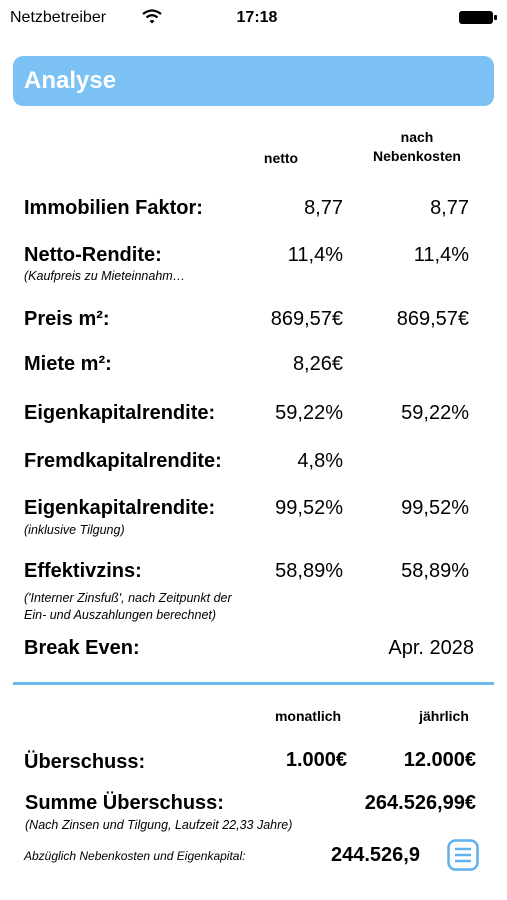 This screenshot has height=900, width=507. Describe the element at coordinates (58, 17) in the screenshot. I see `carrier: Netzbetreiber` at that location.